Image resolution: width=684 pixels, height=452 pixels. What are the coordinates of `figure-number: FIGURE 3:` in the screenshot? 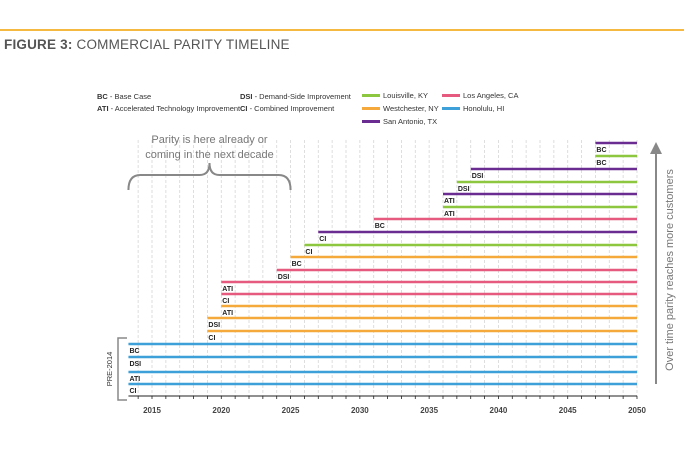 It's located at (38, 44).